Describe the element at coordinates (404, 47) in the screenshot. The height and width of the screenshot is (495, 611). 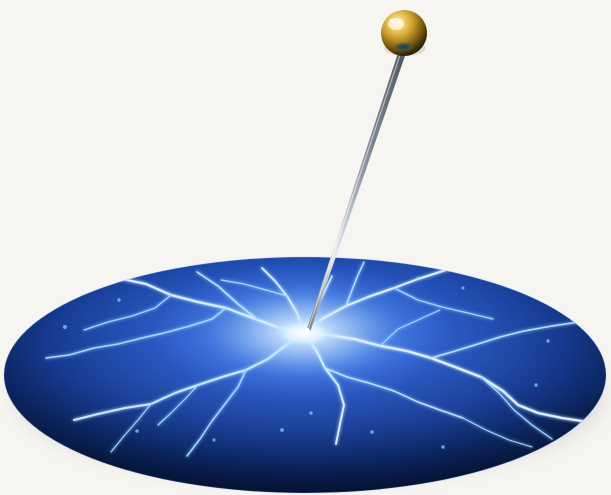
I see `pin-head-reflection` at that location.